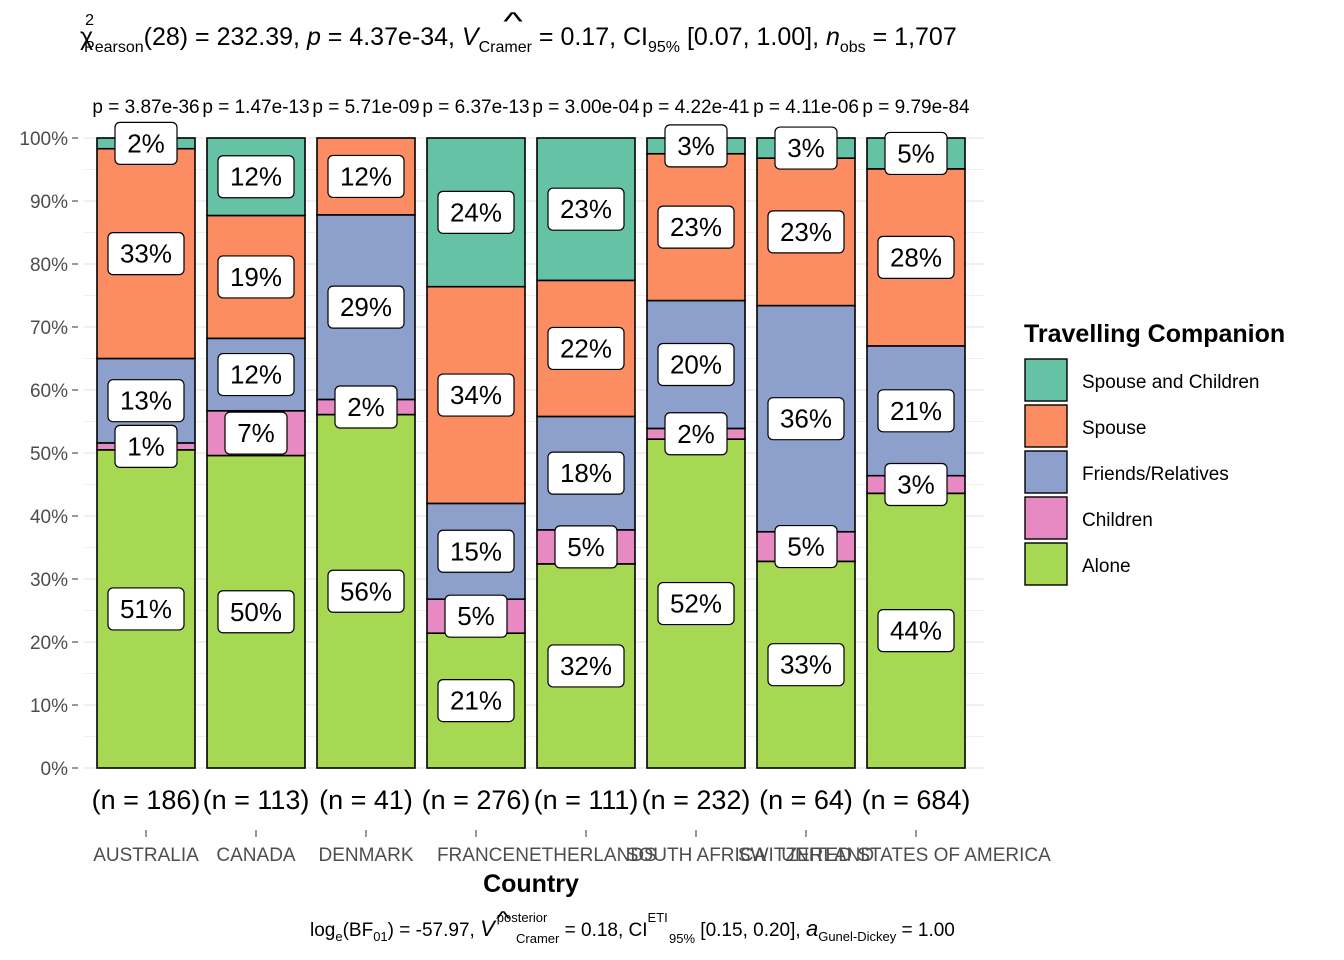 The height and width of the screenshot is (960, 1344). What do you see at coordinates (750, 930) in the screenshot?
I see `caption-ci-val: [0.15, 0.20],` at bounding box center [750, 930].